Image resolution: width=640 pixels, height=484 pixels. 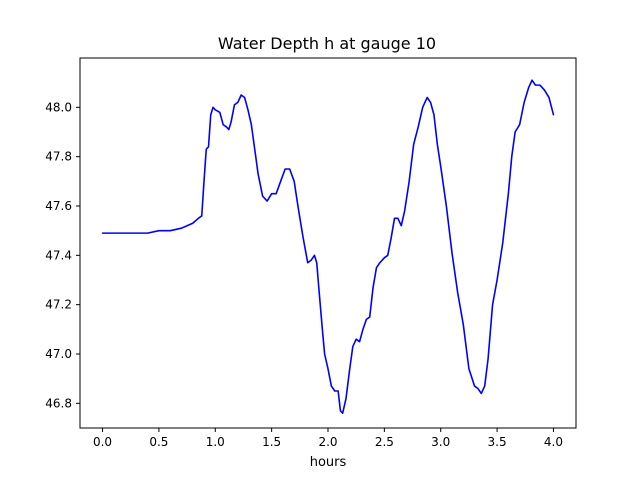 I want to click on y-axis: 46.8 47.0 47.2 47.4 47.6 47.8 48.0, so click(x=62, y=255).